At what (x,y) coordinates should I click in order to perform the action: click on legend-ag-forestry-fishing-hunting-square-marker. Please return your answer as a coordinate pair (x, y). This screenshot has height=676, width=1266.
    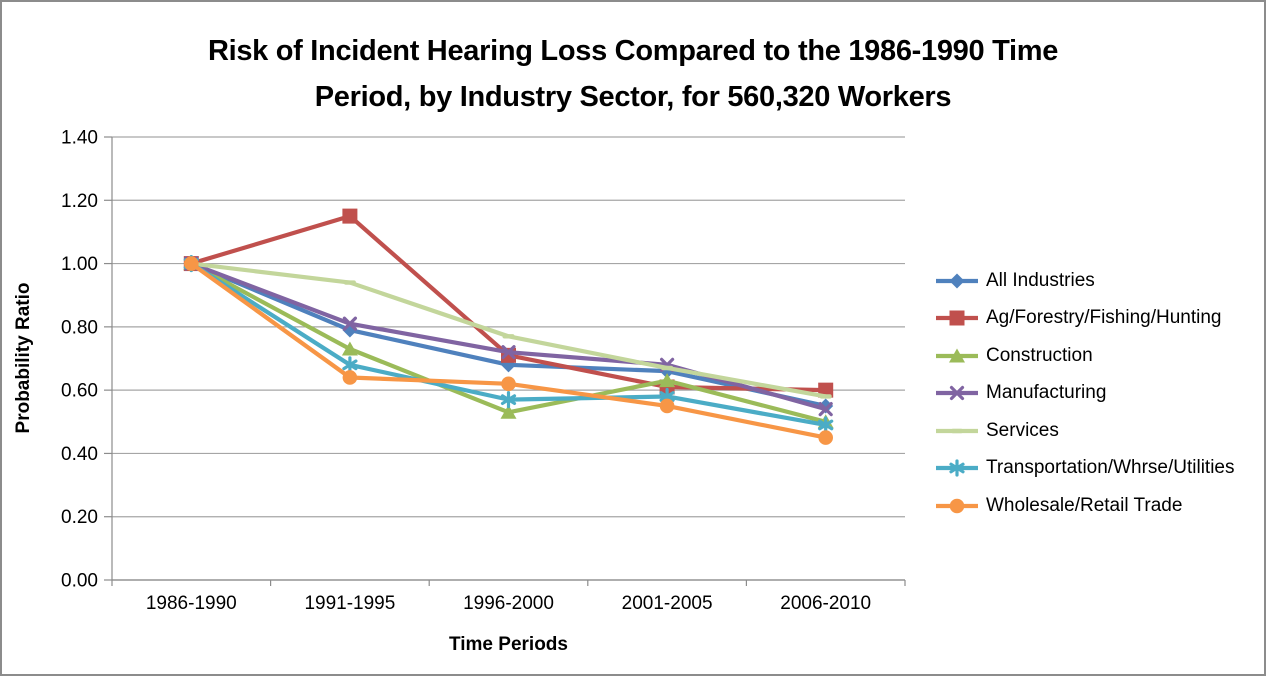
    Looking at the image, I should click on (957, 318).